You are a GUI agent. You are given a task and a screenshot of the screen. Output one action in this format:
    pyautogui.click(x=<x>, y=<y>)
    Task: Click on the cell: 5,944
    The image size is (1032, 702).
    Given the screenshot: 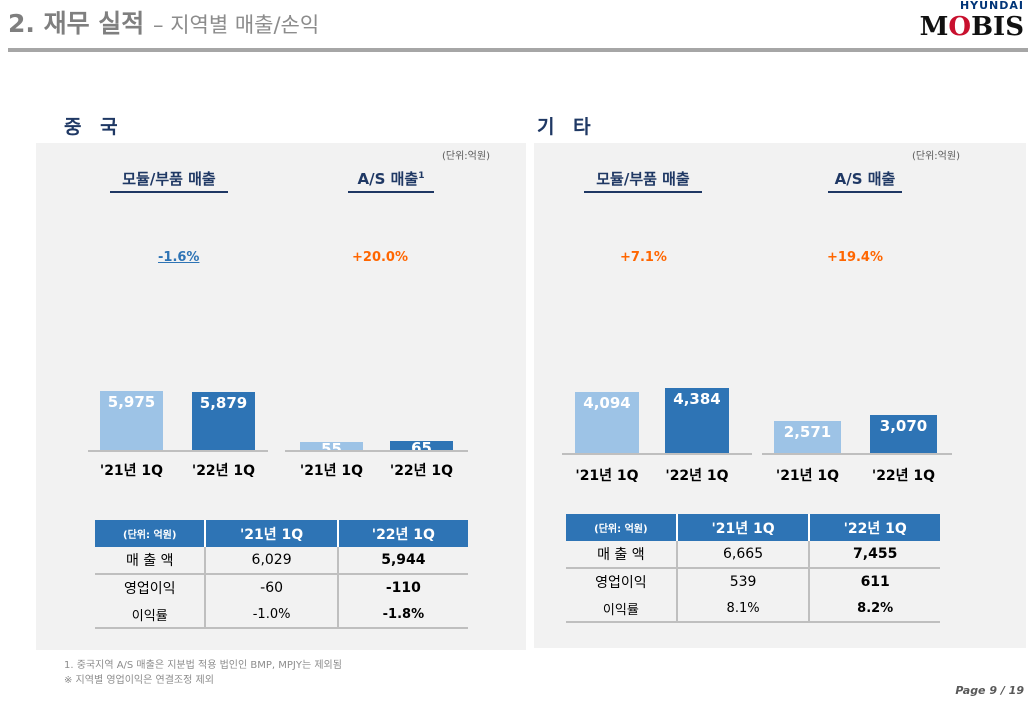 What is the action you would take?
    pyautogui.click(x=402, y=561)
    